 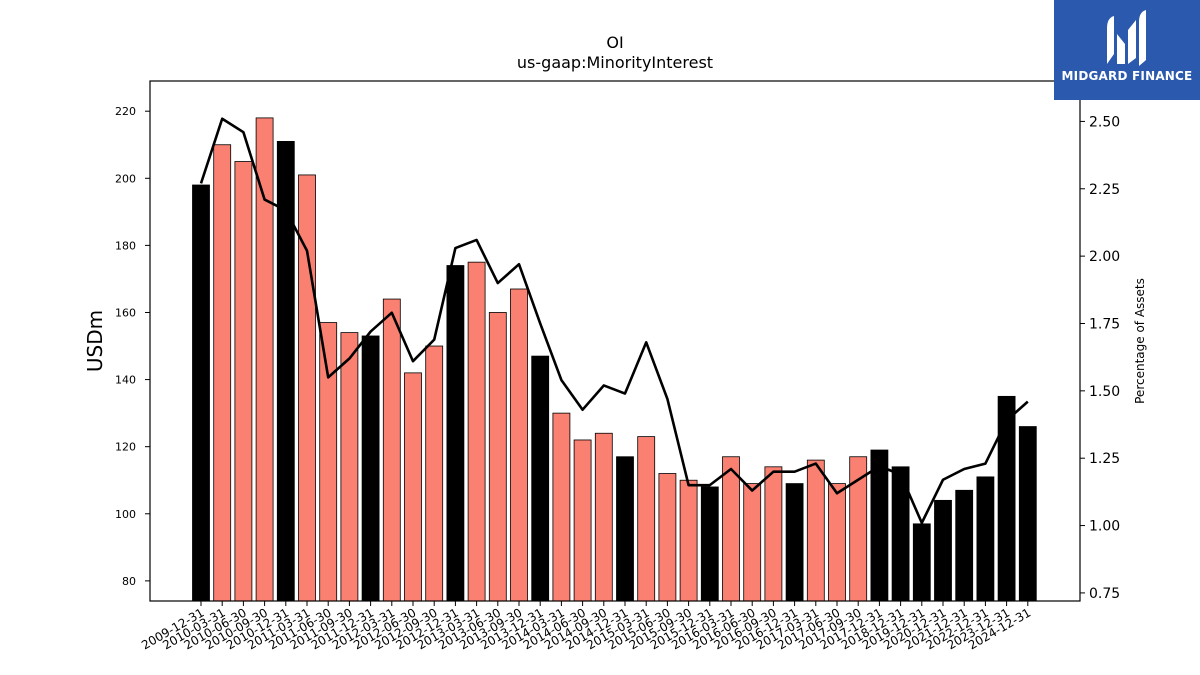 I want to click on midgard-finance-logo: MIDGARD FINANCE, so click(x=1127, y=50).